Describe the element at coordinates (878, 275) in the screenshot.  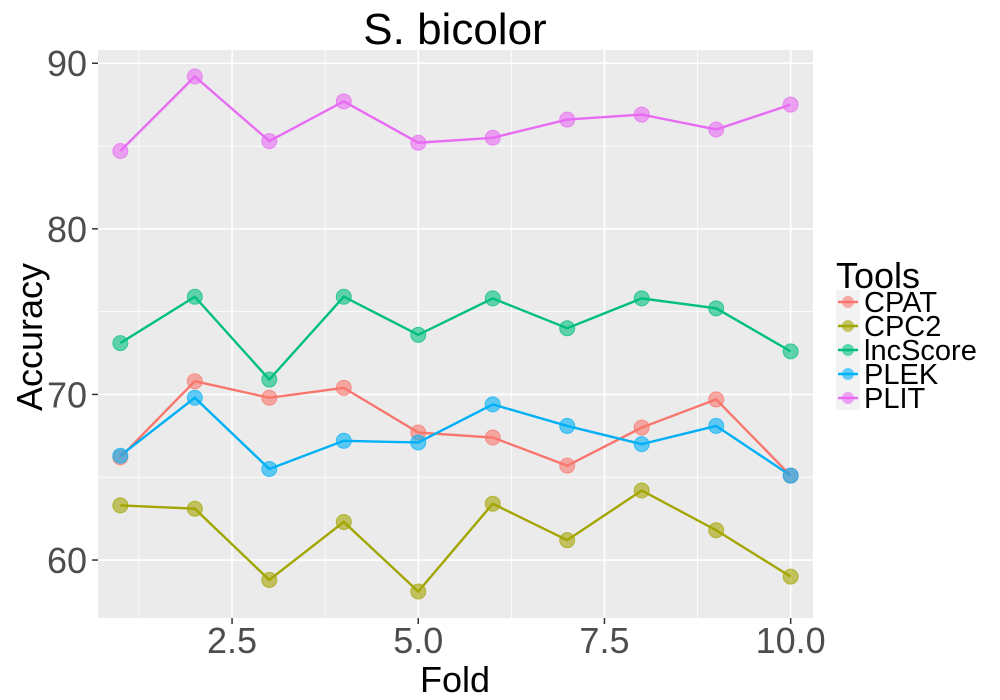
I see `legend-title: Tools` at that location.